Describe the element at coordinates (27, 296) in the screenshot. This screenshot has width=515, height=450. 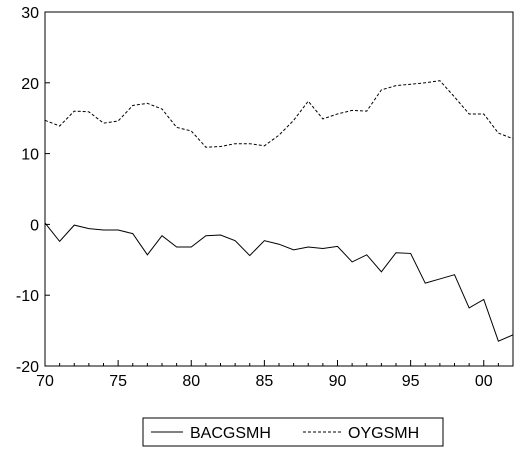
I see `y-tick-label: -10` at that location.